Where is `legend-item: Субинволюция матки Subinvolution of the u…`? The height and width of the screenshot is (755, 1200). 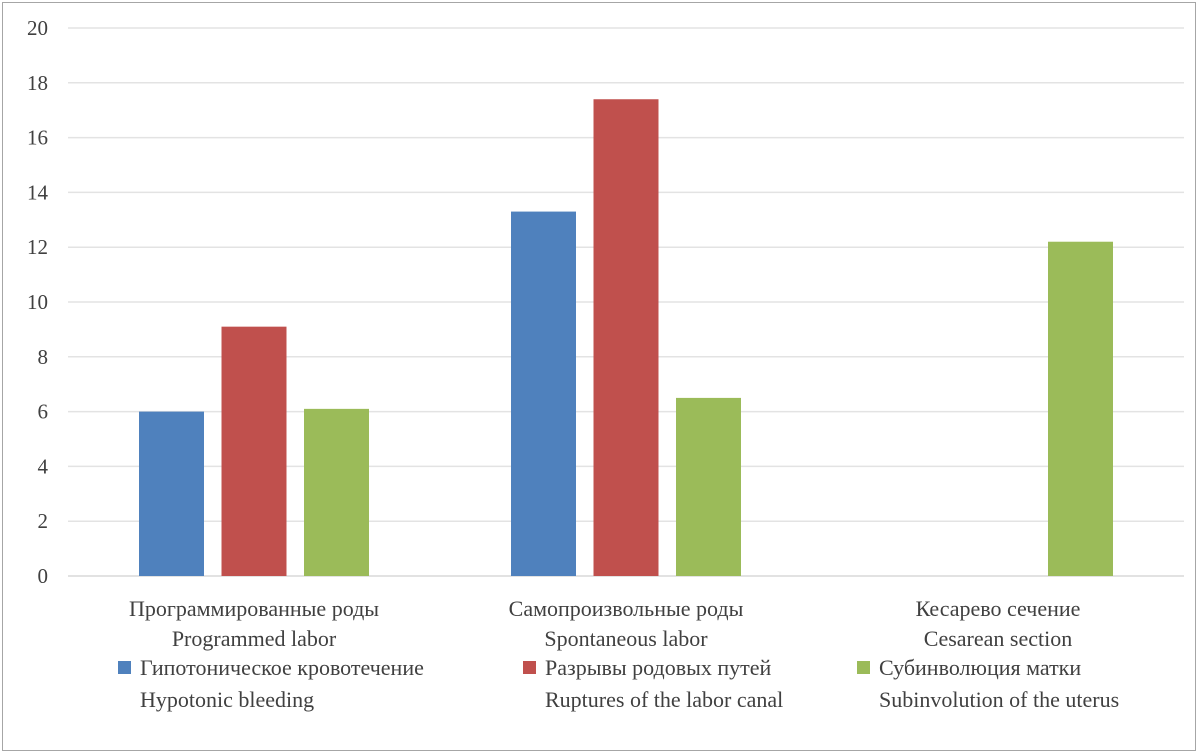
legend-item: Субинволюция матки Subinvolution of the u… is located at coordinates (988, 684).